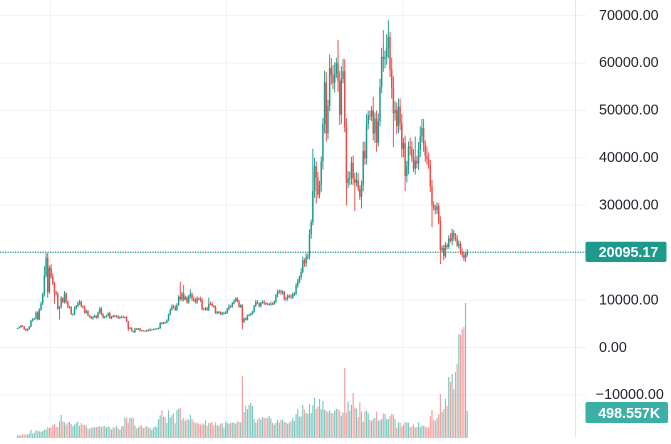  What do you see at coordinates (613, 348) in the screenshot?
I see `svg-text: 0.00` at bounding box center [613, 348].